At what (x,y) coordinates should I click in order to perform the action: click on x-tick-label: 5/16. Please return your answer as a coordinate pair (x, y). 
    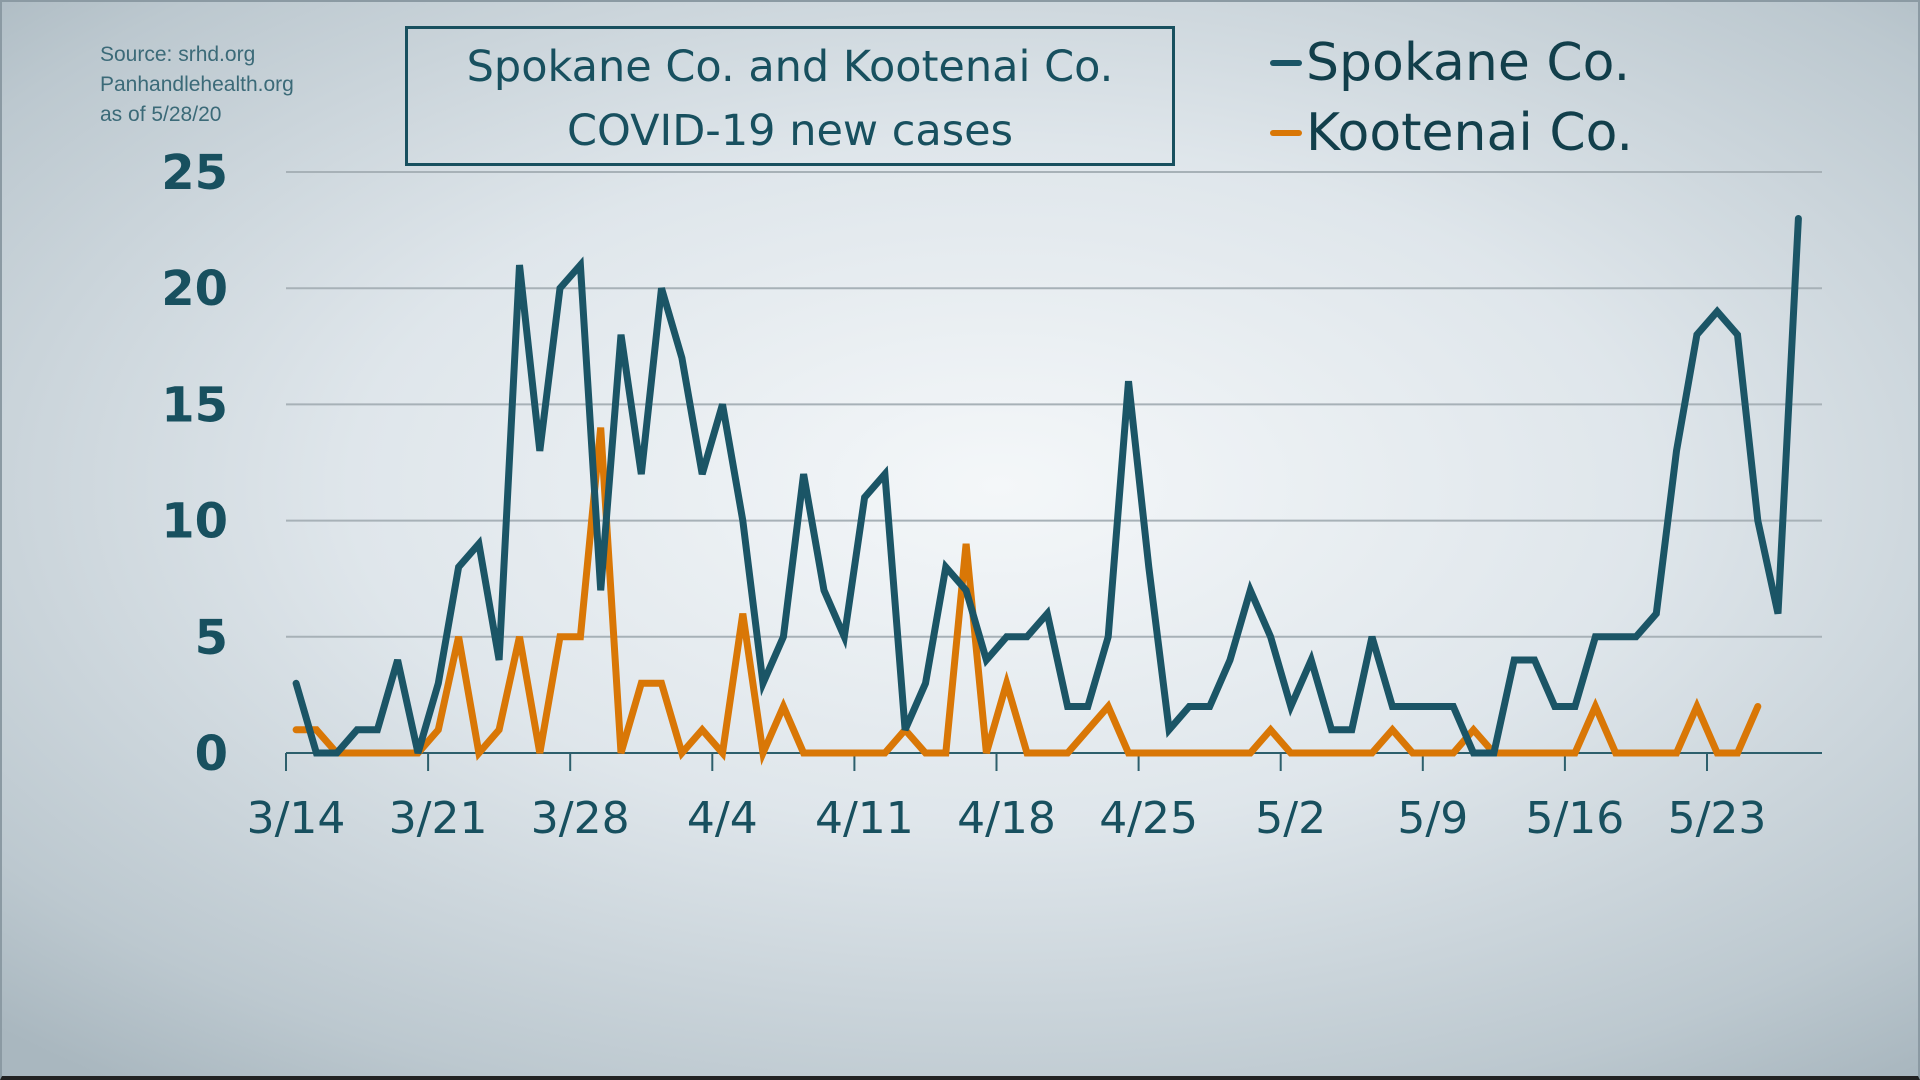
    Looking at the image, I should click on (1574, 818).